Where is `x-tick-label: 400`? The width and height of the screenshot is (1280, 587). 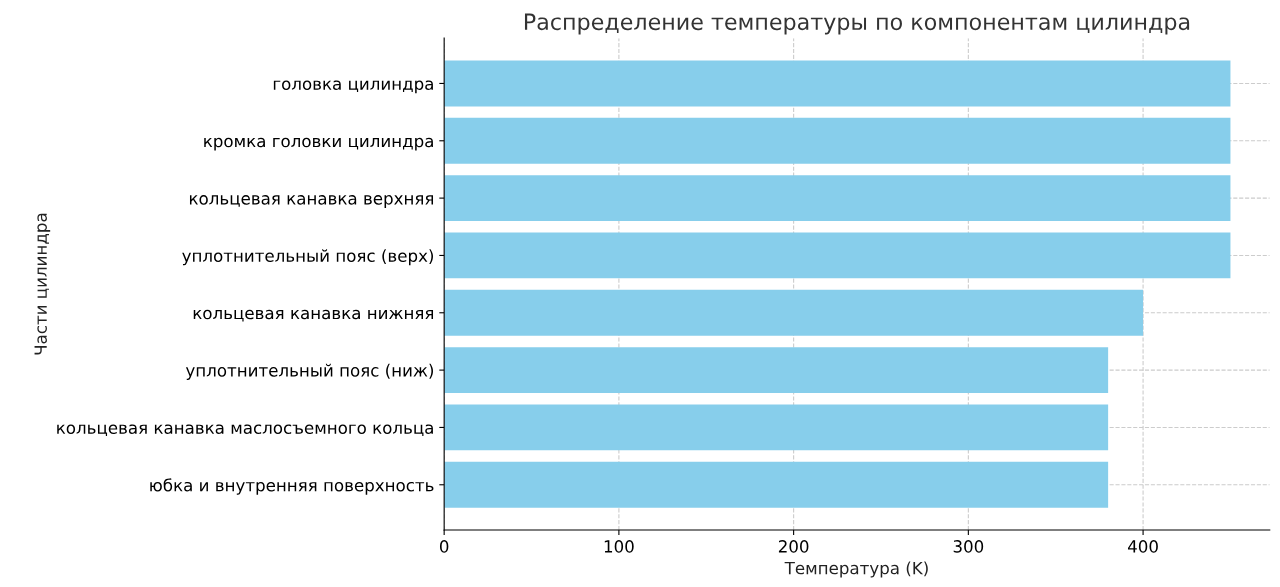 x-tick-label: 400 is located at coordinates (1142, 546).